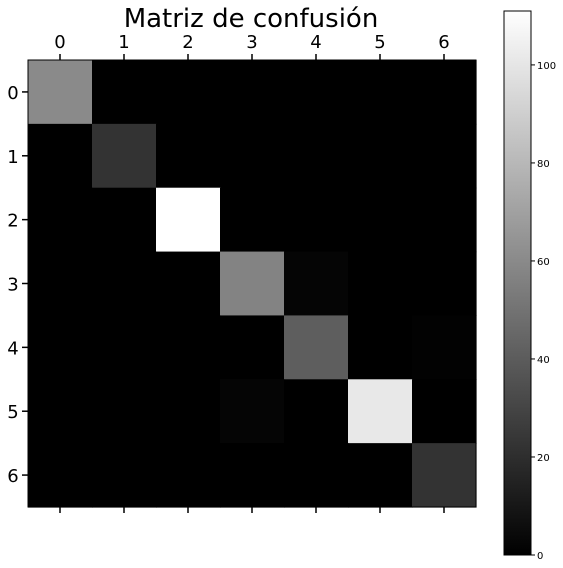 The height and width of the screenshot is (568, 563). Describe the element at coordinates (543, 311) in the screenshot. I see `colorbar-ticks: 0 20 40 60 80 100` at that location.